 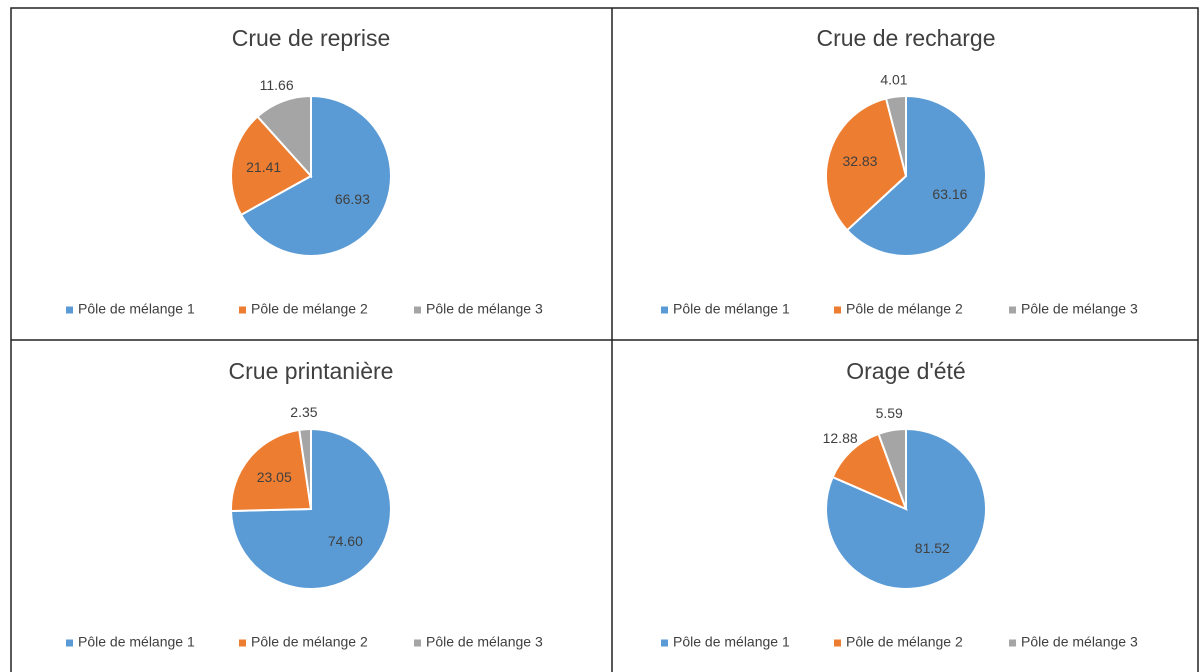 I want to click on chart-title: Crue de recharge, so click(x=906, y=38).